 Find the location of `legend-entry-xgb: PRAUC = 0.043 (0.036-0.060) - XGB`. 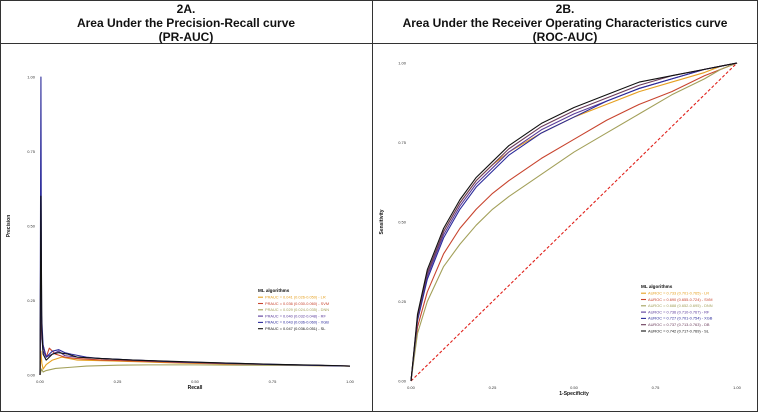

legend-entry-xgb: PRAUC = 0.043 (0.036-0.060) - XGB is located at coordinates (297, 322).